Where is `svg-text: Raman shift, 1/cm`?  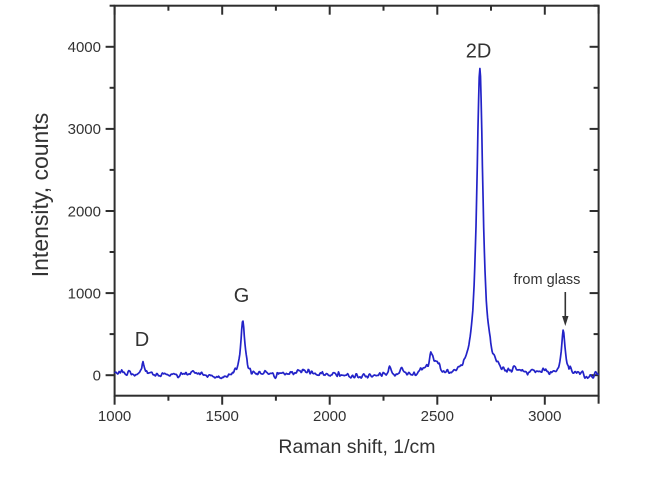
svg-text: Raman shift, 1/cm is located at coordinates (356, 447).